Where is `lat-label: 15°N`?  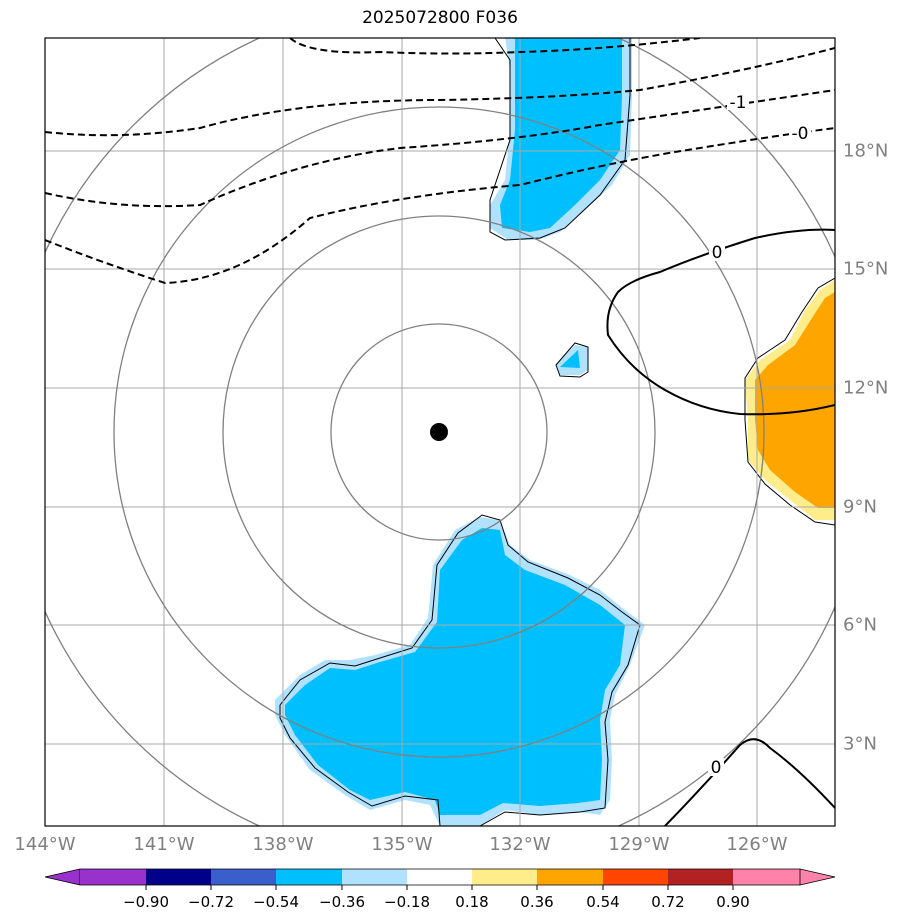
lat-label: 15°N is located at coordinates (866, 269).